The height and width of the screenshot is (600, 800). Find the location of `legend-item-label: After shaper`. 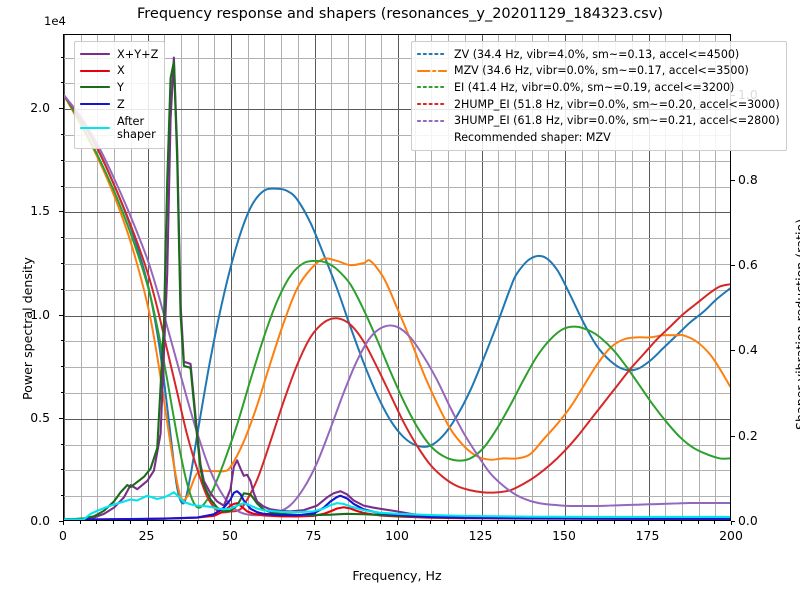

legend-item-label: After shaper is located at coordinates (136, 128).